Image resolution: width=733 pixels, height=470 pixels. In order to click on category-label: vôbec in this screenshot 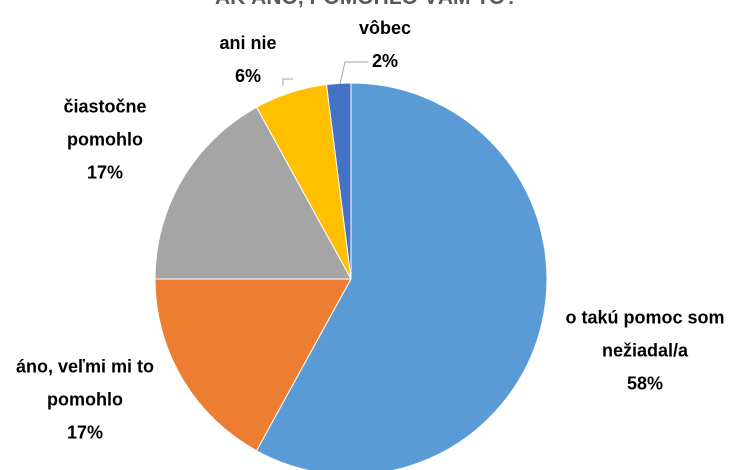, I will do `click(385, 28)`.